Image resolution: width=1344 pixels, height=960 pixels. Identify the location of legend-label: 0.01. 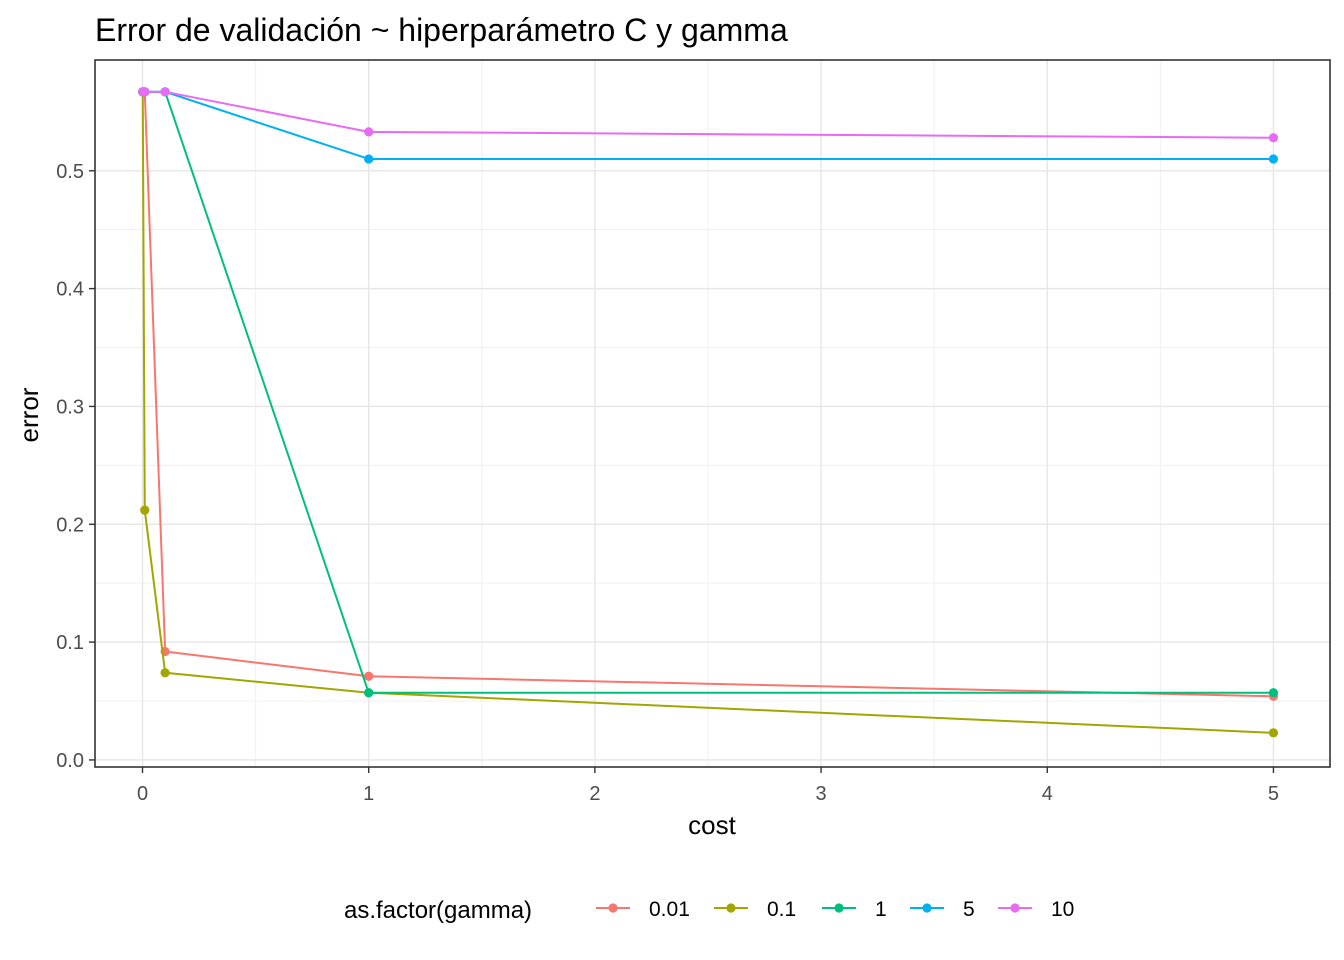
(669, 909).